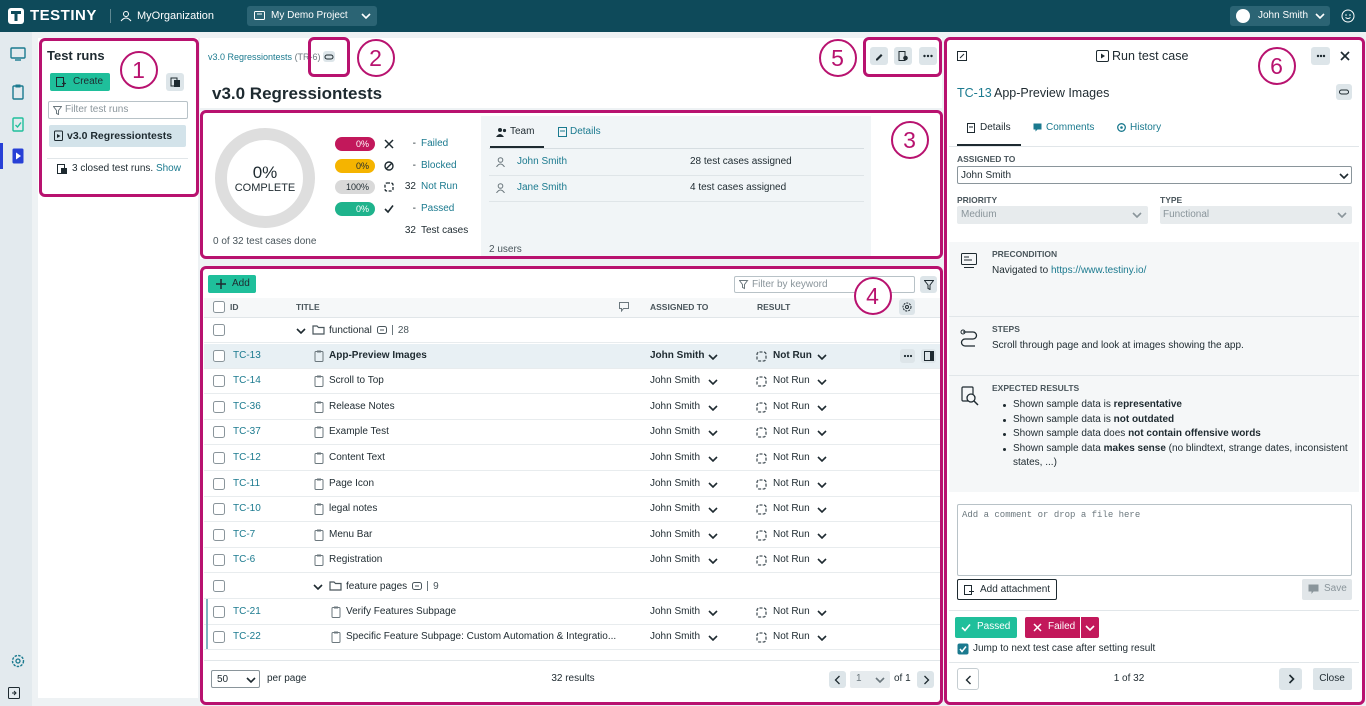 This screenshot has height=706, width=1366. I want to click on case-id: TC-36, so click(247, 406).